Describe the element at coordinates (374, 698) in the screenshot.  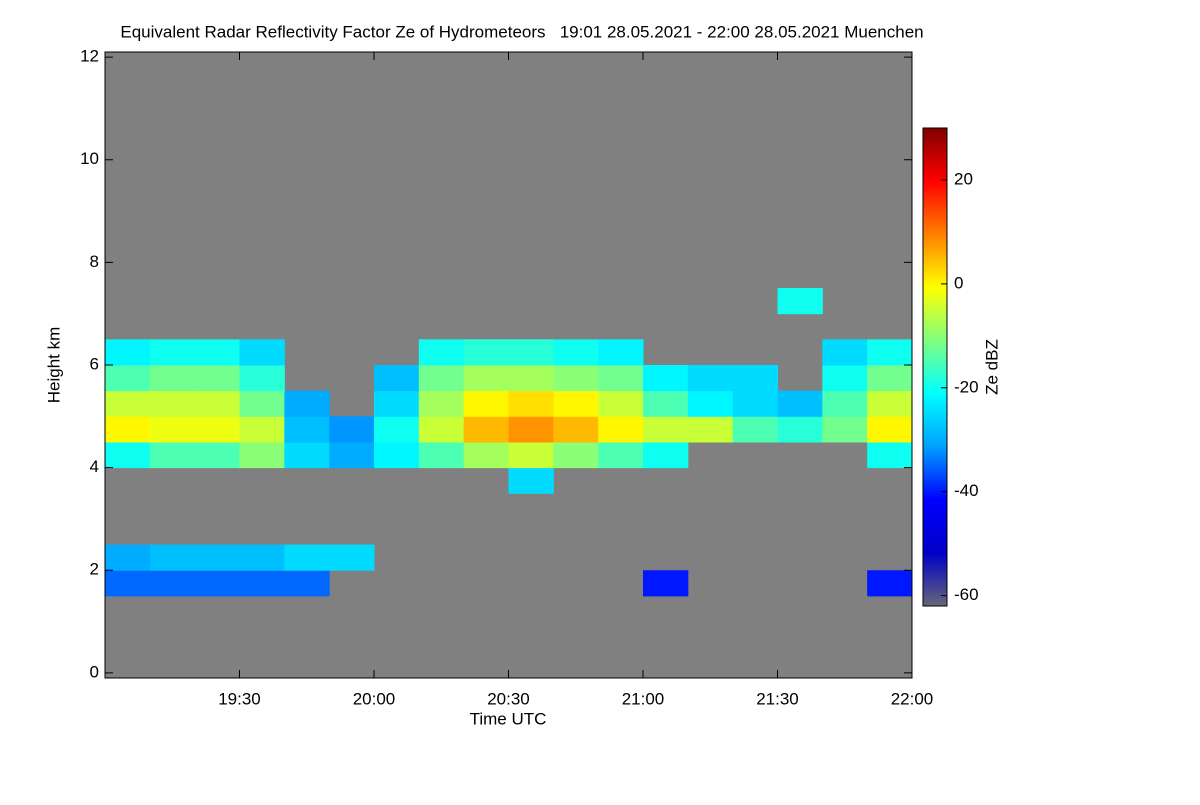
I see `x-tick-label: 20:00` at that location.